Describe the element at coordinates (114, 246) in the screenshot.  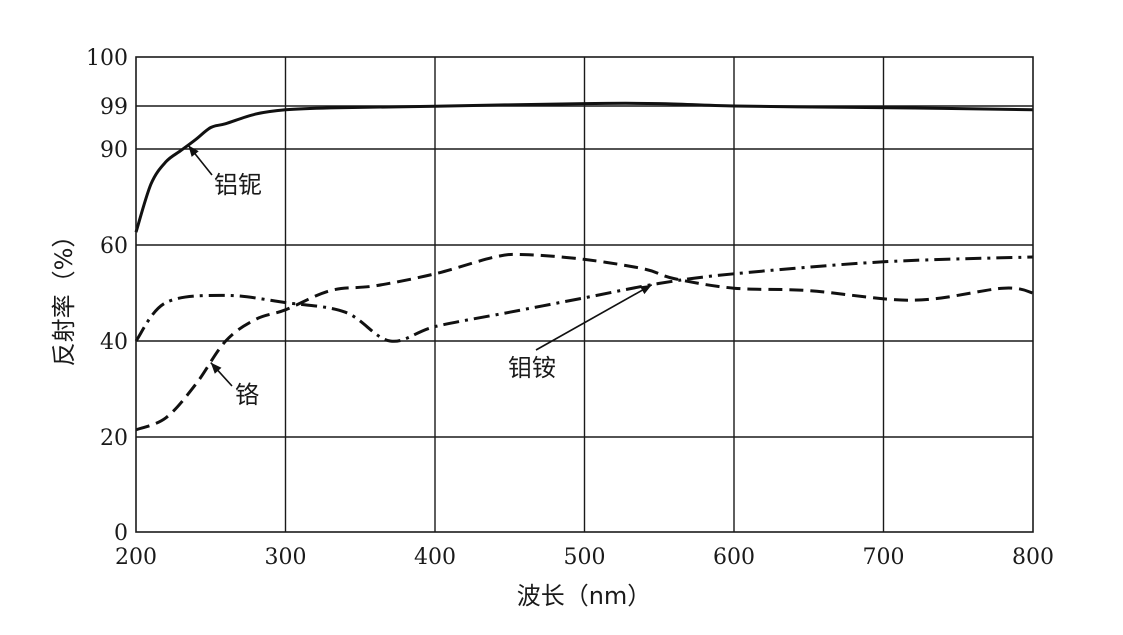
I see `y-tick-label-60: 60` at that location.